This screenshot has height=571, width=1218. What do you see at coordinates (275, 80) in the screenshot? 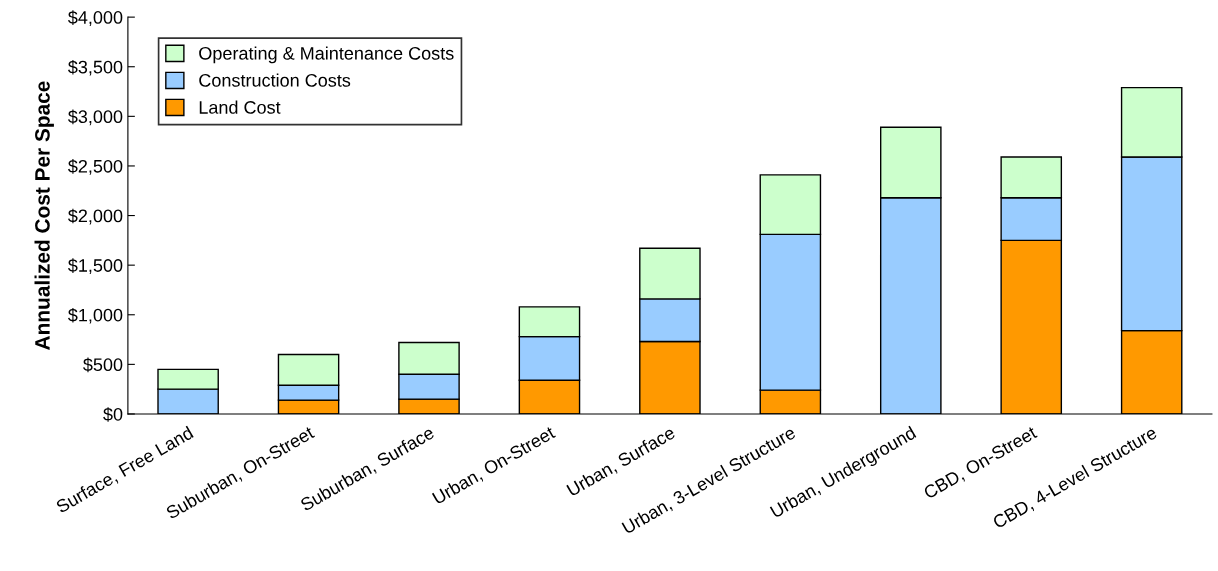
I see `legend-label: Construction Costs` at bounding box center [275, 80].